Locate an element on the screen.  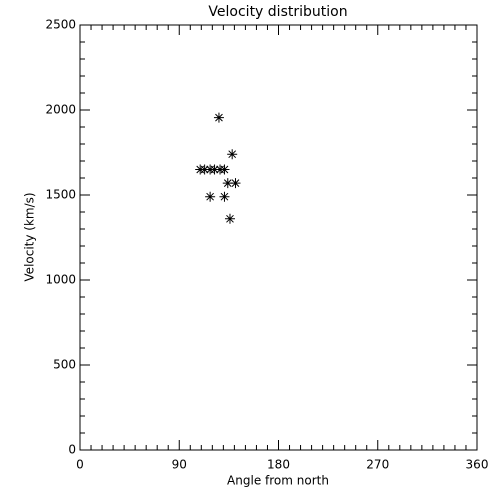
y-tick-label: 1500 is located at coordinates (60, 195).